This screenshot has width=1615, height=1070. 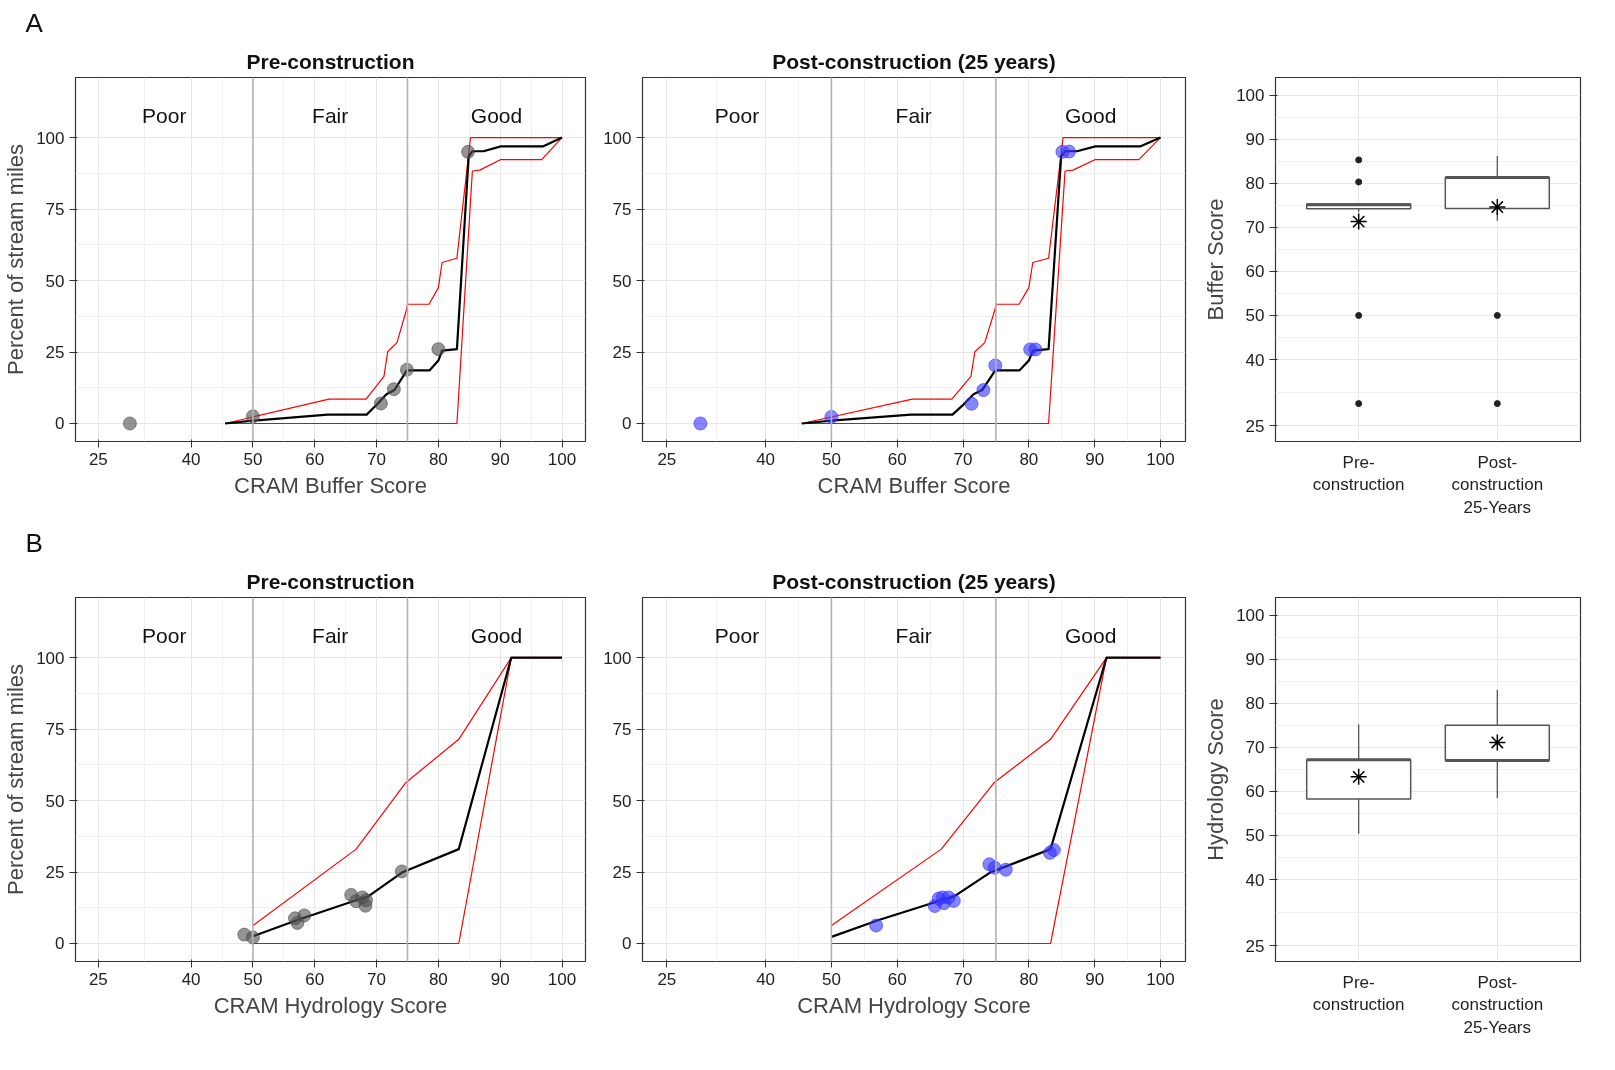 What do you see at coordinates (1216, 259) in the screenshot?
I see `y-axis-title: Buffer Score` at bounding box center [1216, 259].